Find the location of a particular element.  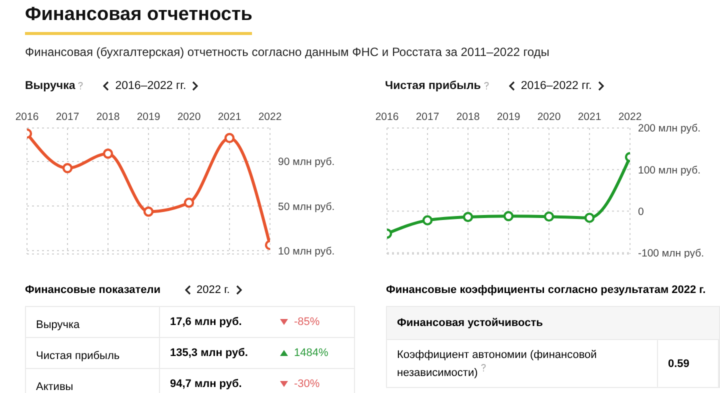

category-label: Чистая прибыль is located at coordinates (93, 353).